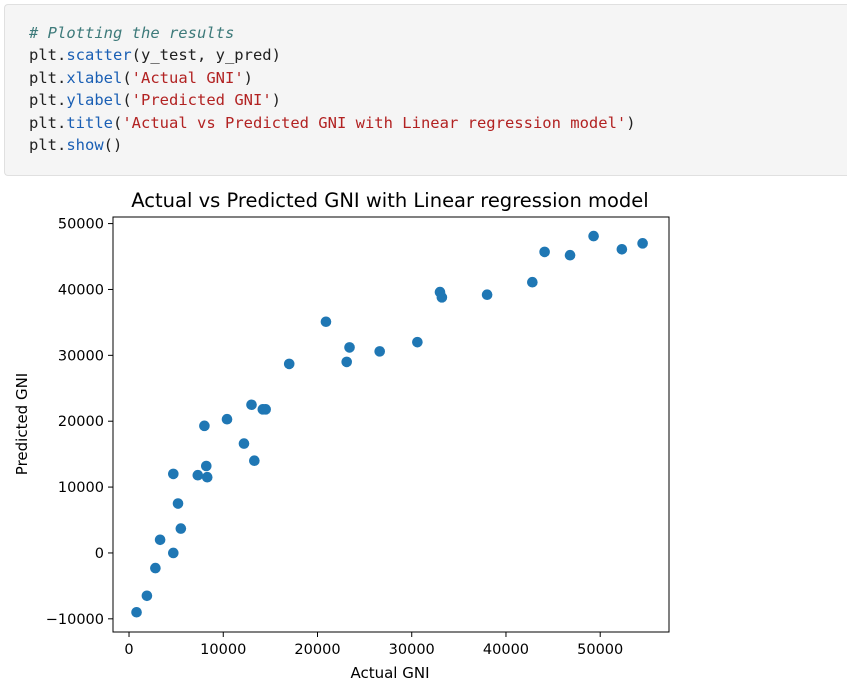 The height and width of the screenshot is (694, 847). I want to click on code-line: plt.xlabel('Actual GNI'), so click(141, 78).